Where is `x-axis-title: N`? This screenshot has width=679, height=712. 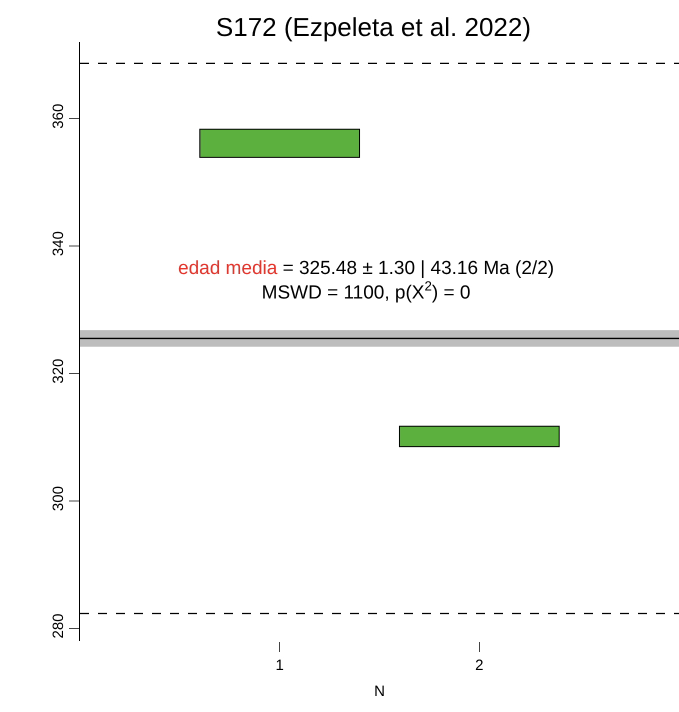
x-axis-title: N is located at coordinates (379, 691).